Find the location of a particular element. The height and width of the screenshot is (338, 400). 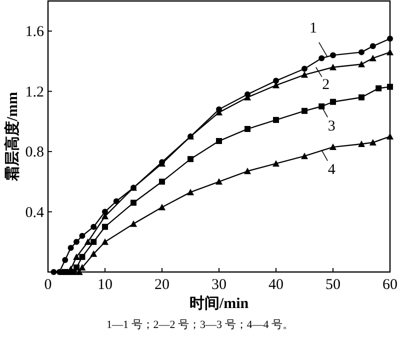

text: 1—1 号；2—2 号；3—3 号；4—4 号。 is located at coordinates (200, 325).